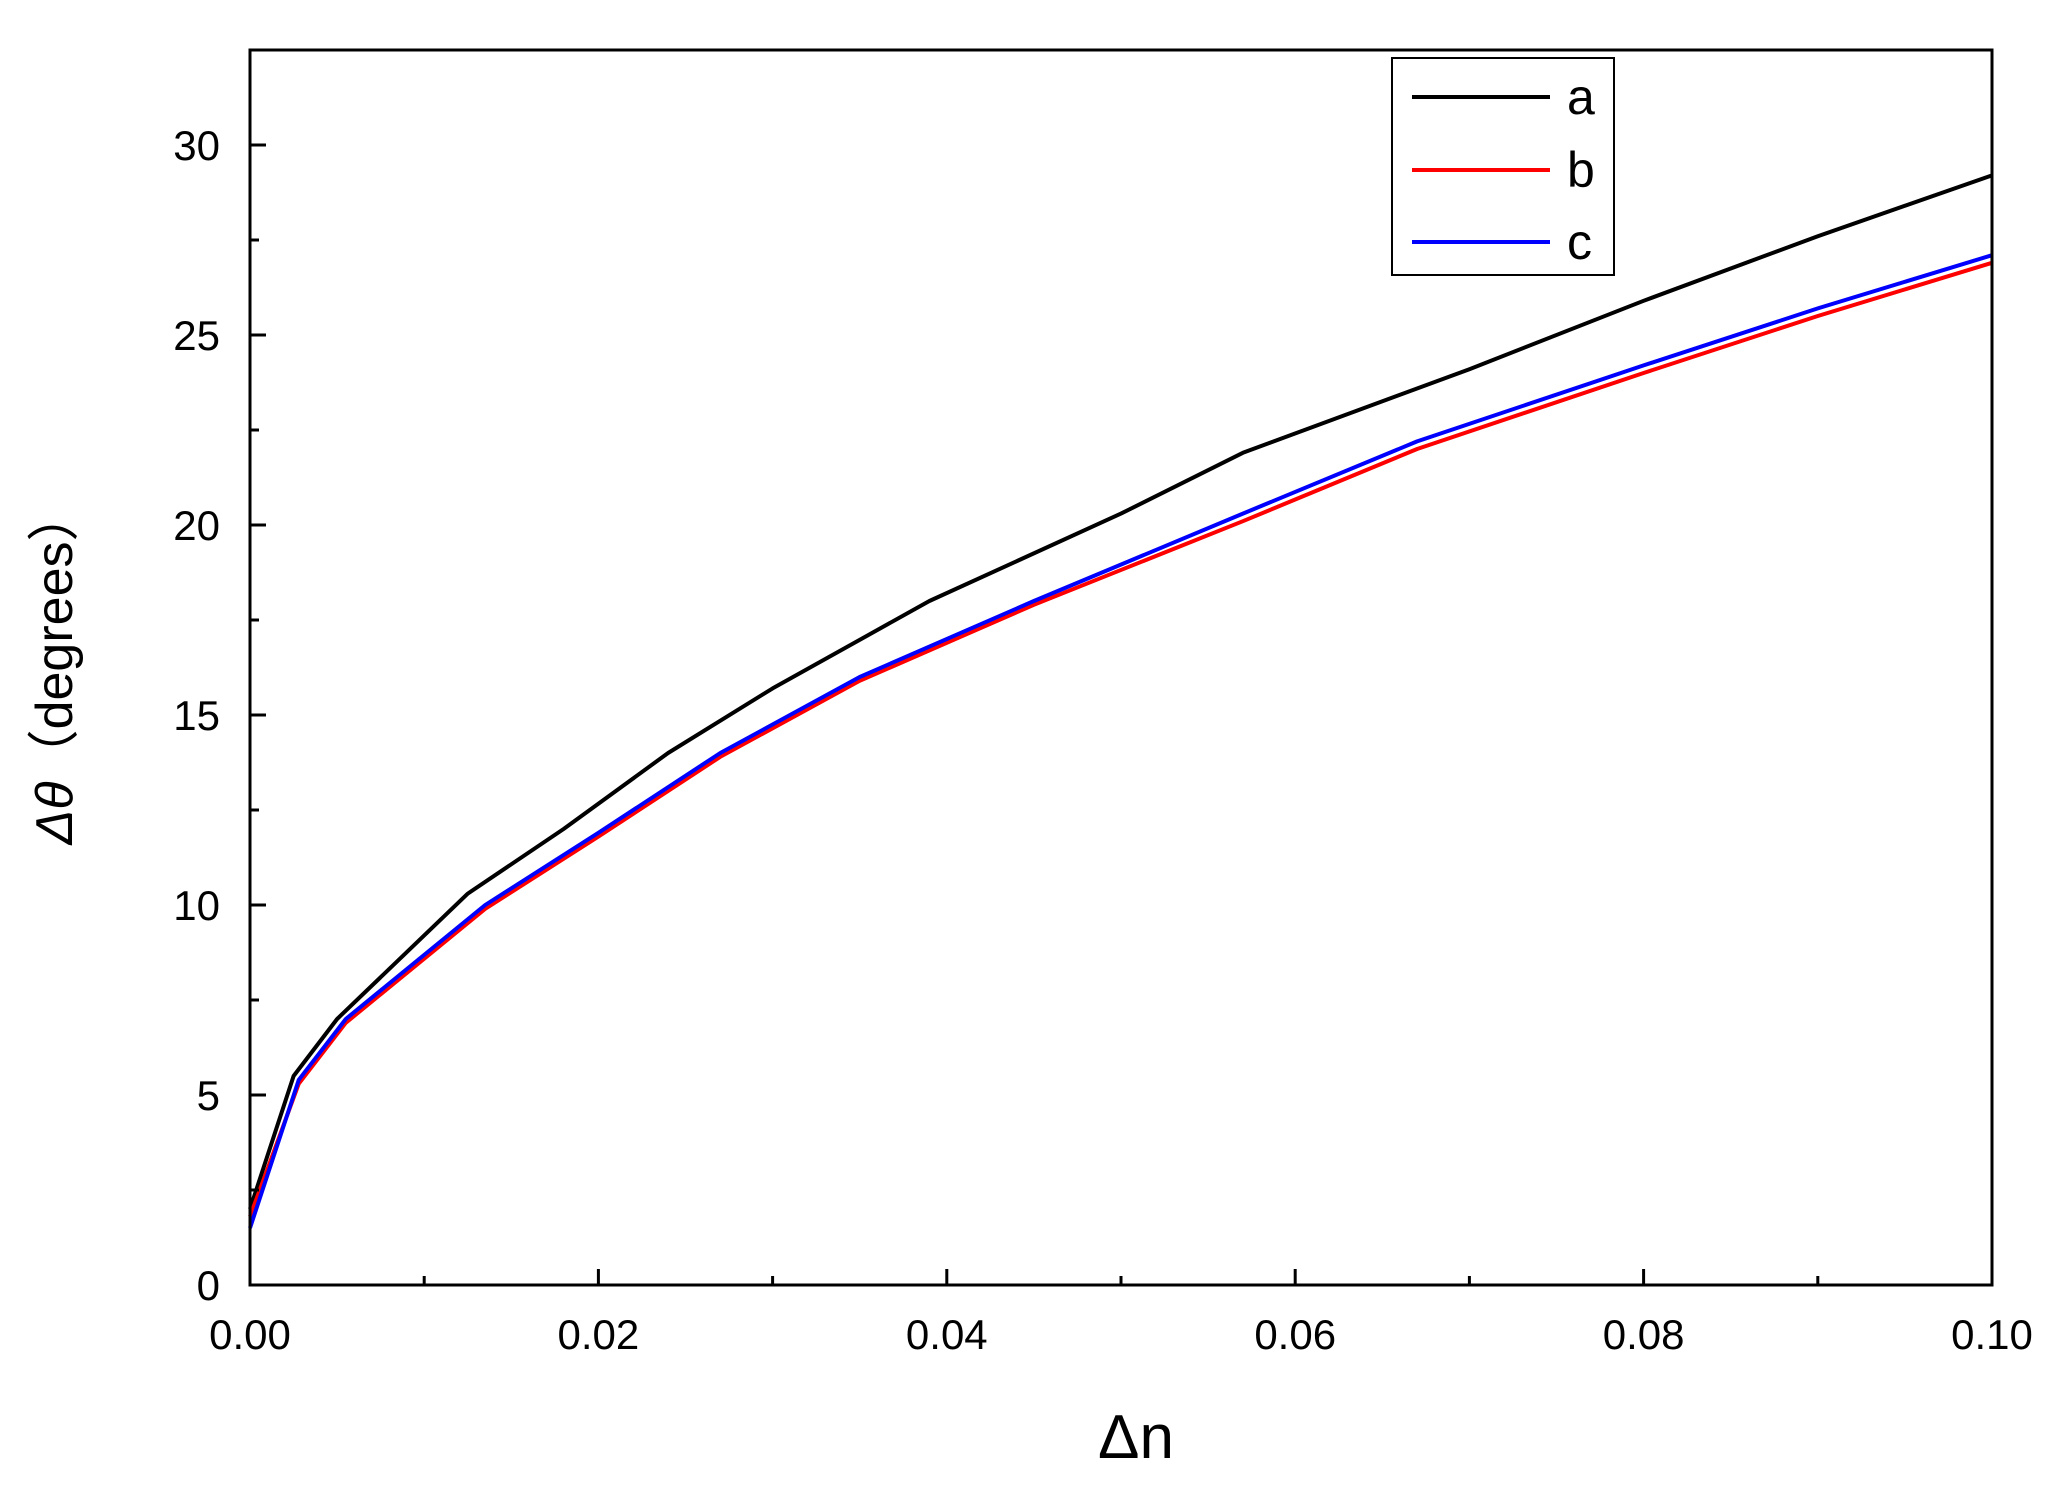 This screenshot has width=2069, height=1486. What do you see at coordinates (208, 1095) in the screenshot?
I see `y-tick-label: 5` at bounding box center [208, 1095].